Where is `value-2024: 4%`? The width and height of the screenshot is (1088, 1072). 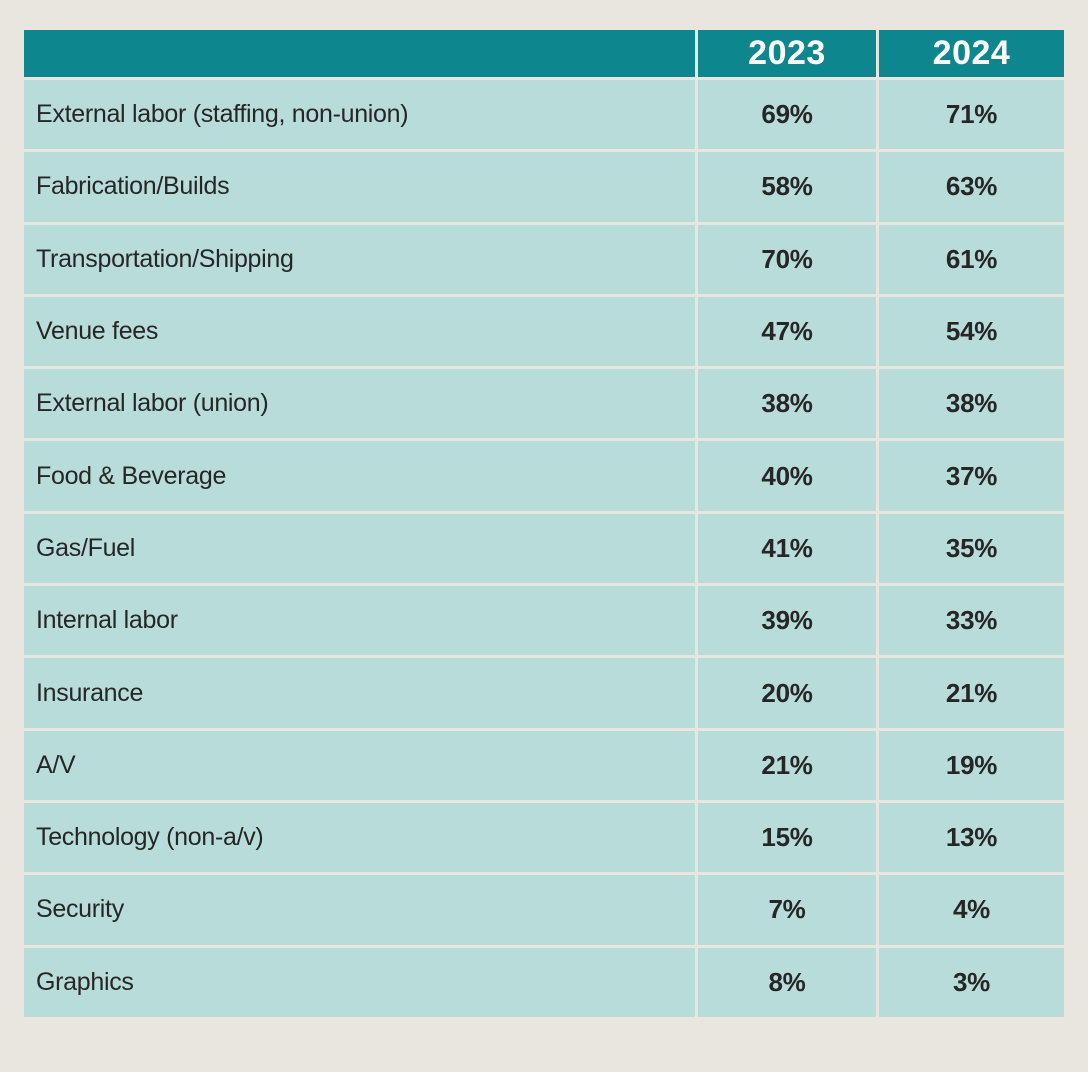
value-2024: 4% is located at coordinates (971, 910).